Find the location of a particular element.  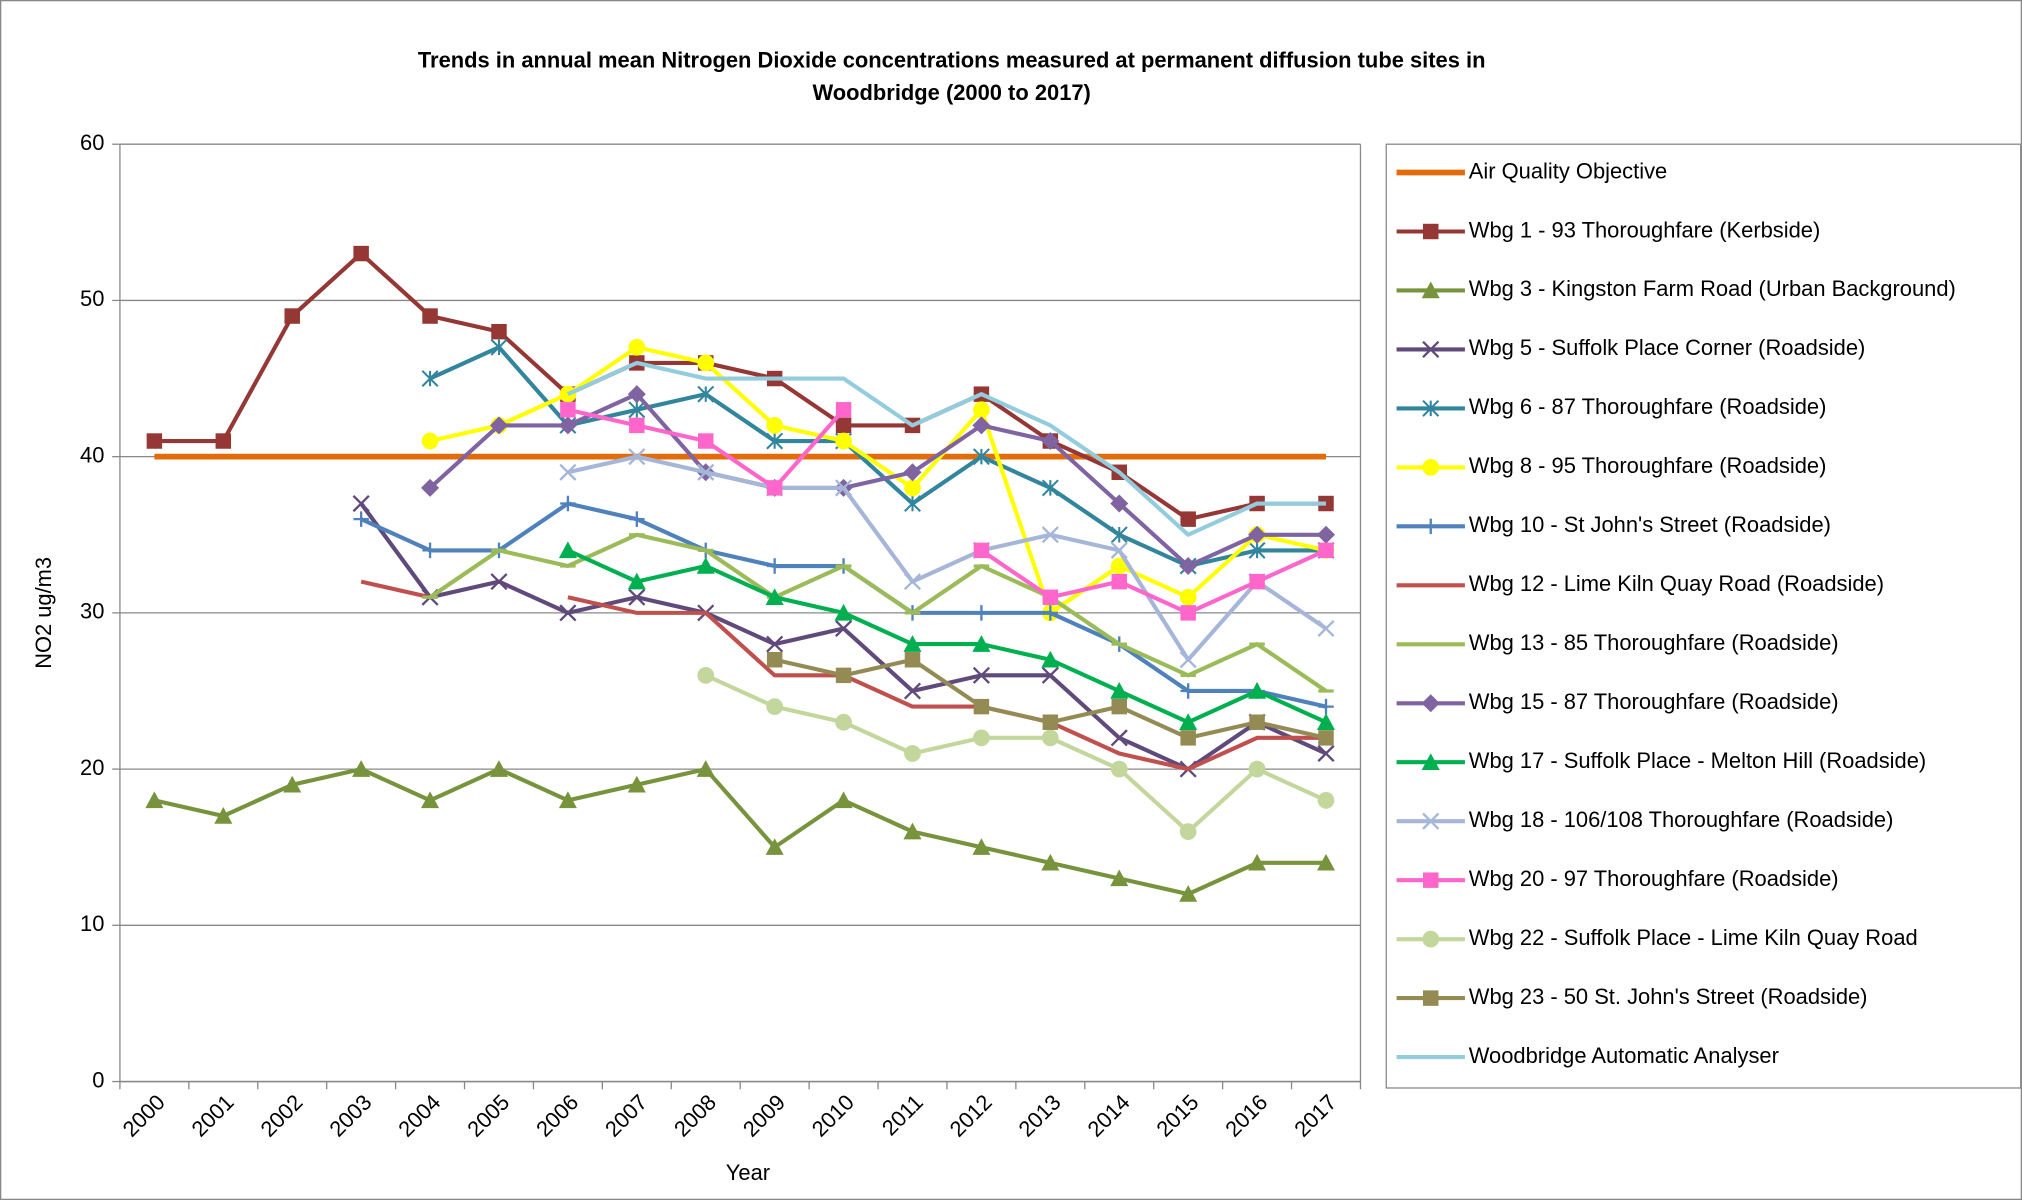

chart-title: Woodbridge (2000 to 2017) is located at coordinates (951, 92).